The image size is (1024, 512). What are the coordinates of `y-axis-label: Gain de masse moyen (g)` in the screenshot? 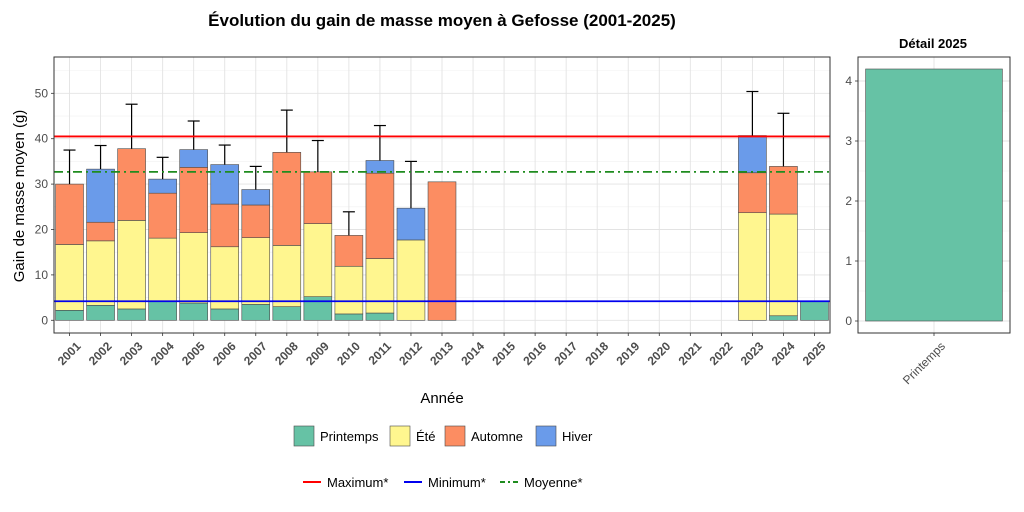 It's located at (19, 196).